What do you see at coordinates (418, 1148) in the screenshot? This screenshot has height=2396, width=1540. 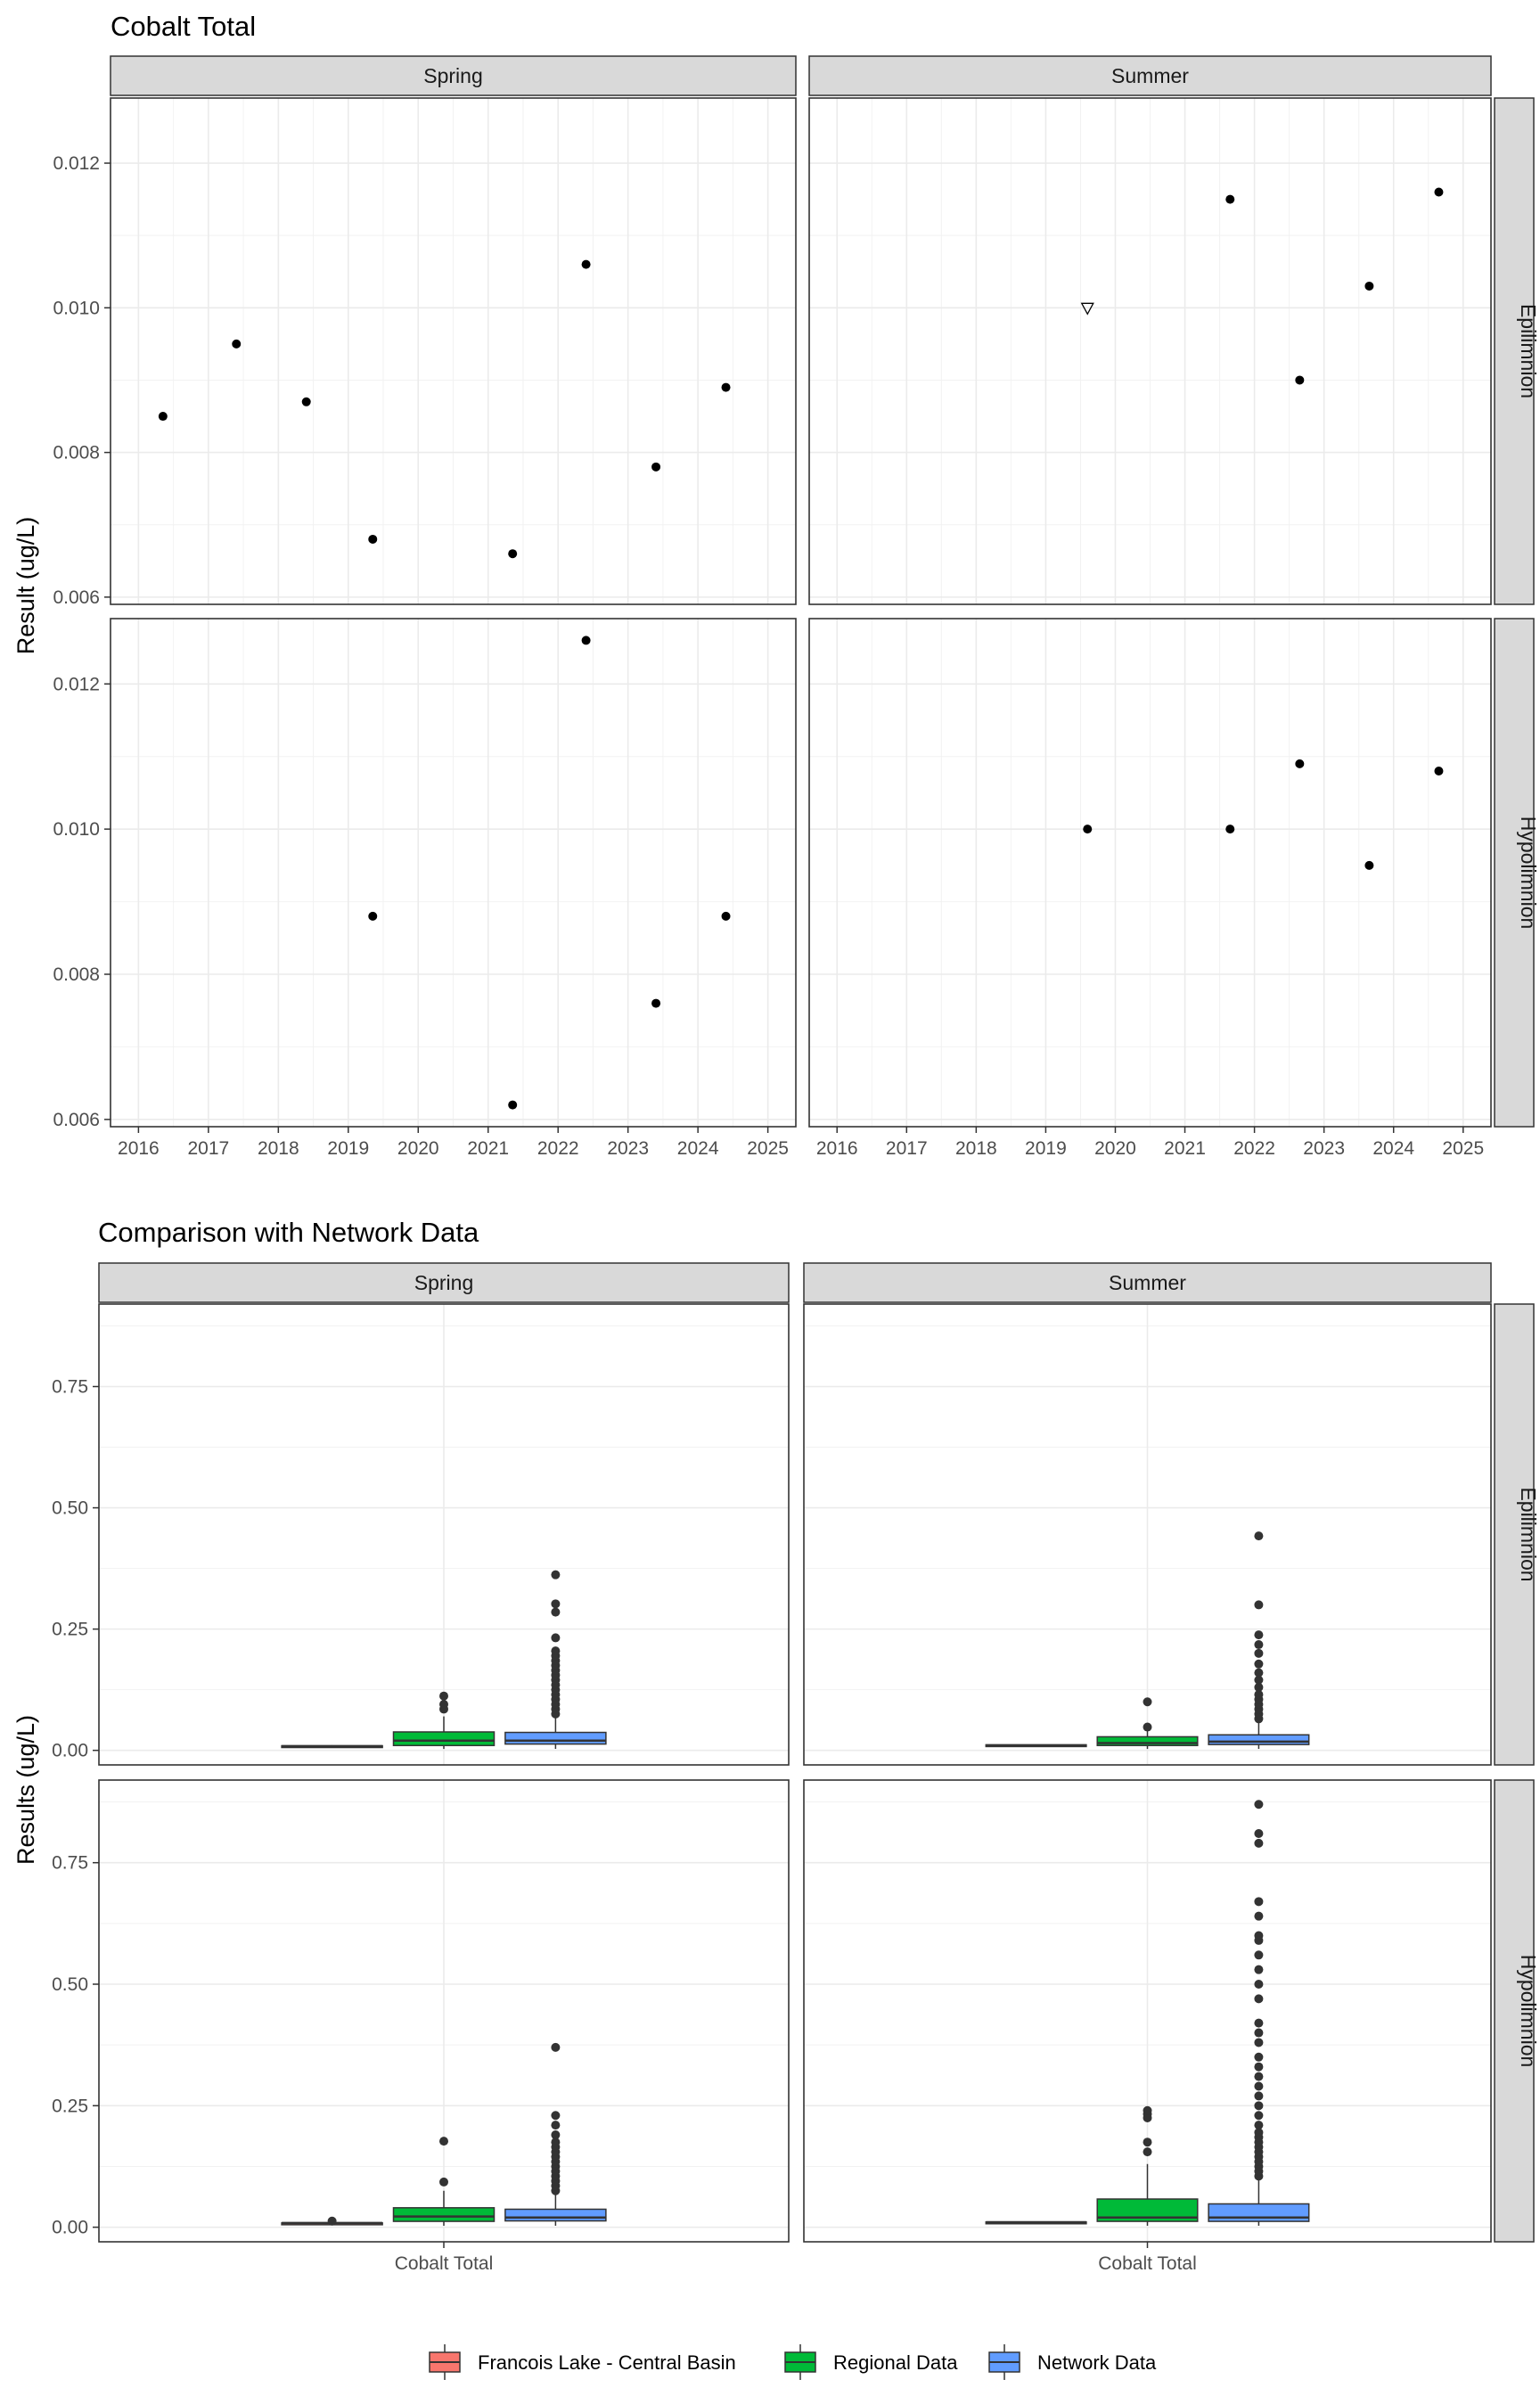 I see `x-tick-label: 2020` at bounding box center [418, 1148].